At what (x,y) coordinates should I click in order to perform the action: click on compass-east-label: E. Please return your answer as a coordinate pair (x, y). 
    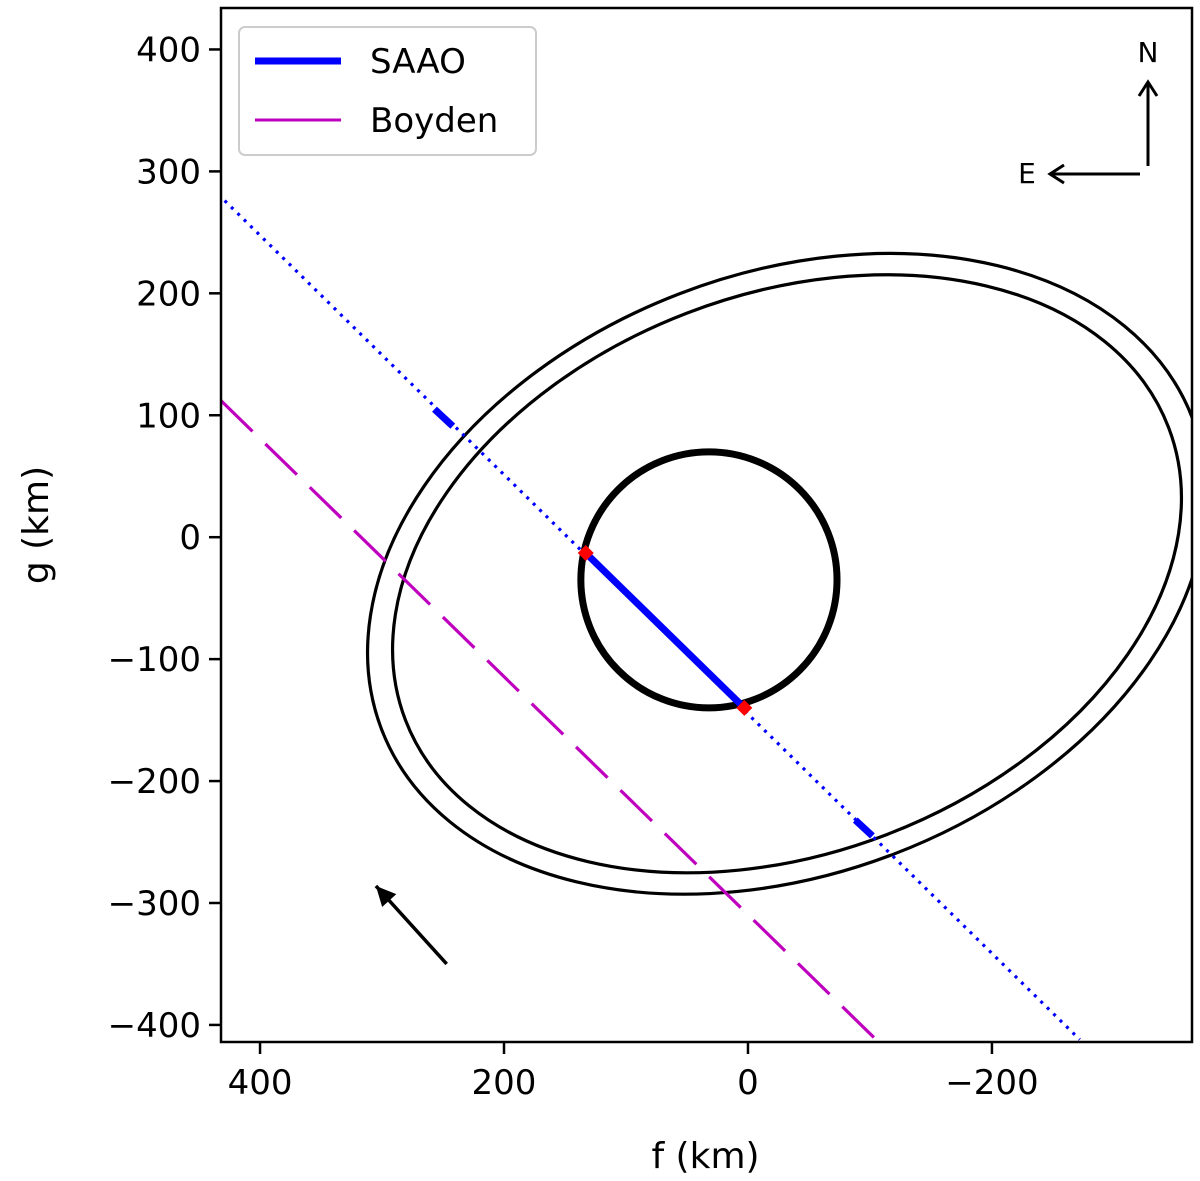
    Looking at the image, I should click on (1027, 173).